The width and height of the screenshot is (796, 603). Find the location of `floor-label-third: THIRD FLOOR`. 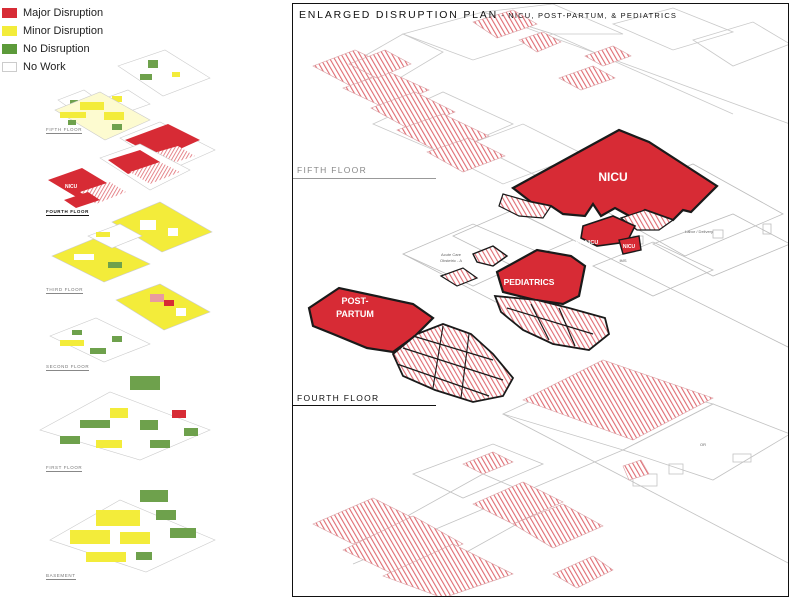

floor-label-third: THIRD FLOOR is located at coordinates (65, 290).